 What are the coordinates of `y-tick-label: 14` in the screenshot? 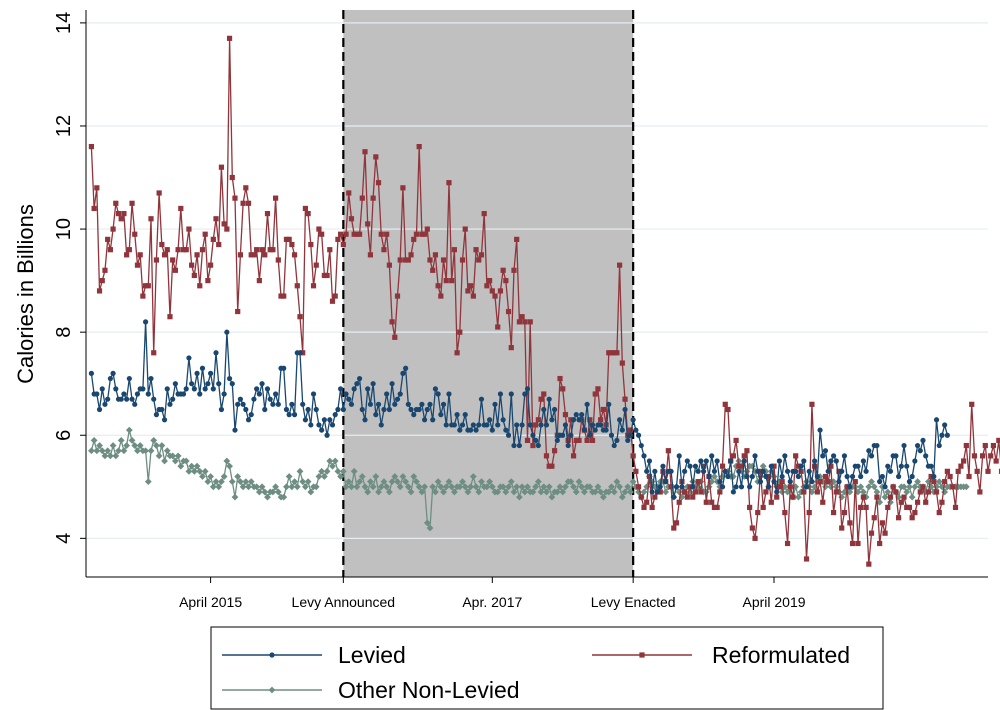 It's located at (64, 23).